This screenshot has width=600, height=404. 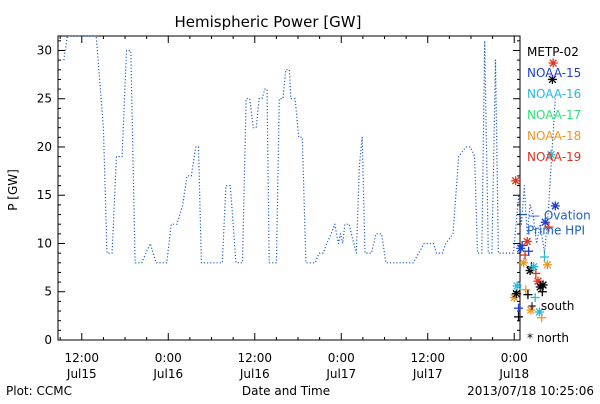 What do you see at coordinates (44, 147) in the screenshot?
I see `y-tick-label: 20` at bounding box center [44, 147].